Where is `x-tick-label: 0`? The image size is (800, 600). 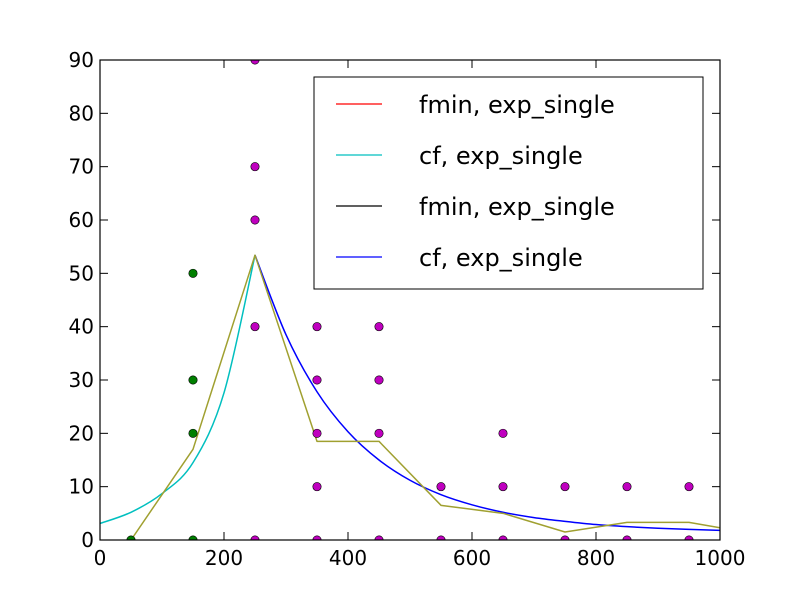
x-tick-label: 0 is located at coordinates (100, 558).